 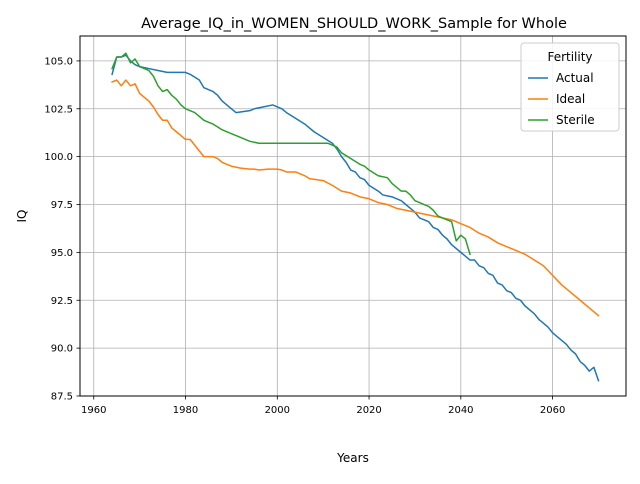 What do you see at coordinates (552, 410) in the screenshot?
I see `x-tick-label: 2060` at bounding box center [552, 410].